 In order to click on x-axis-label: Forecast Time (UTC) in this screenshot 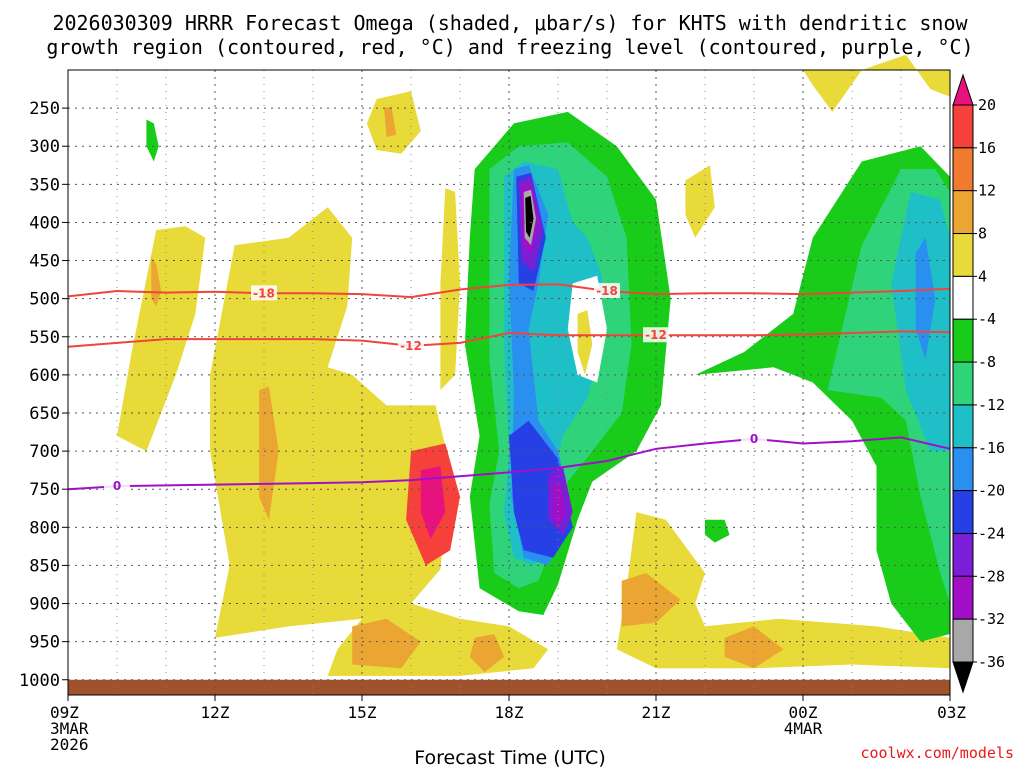, I will do `click(509, 757)`.